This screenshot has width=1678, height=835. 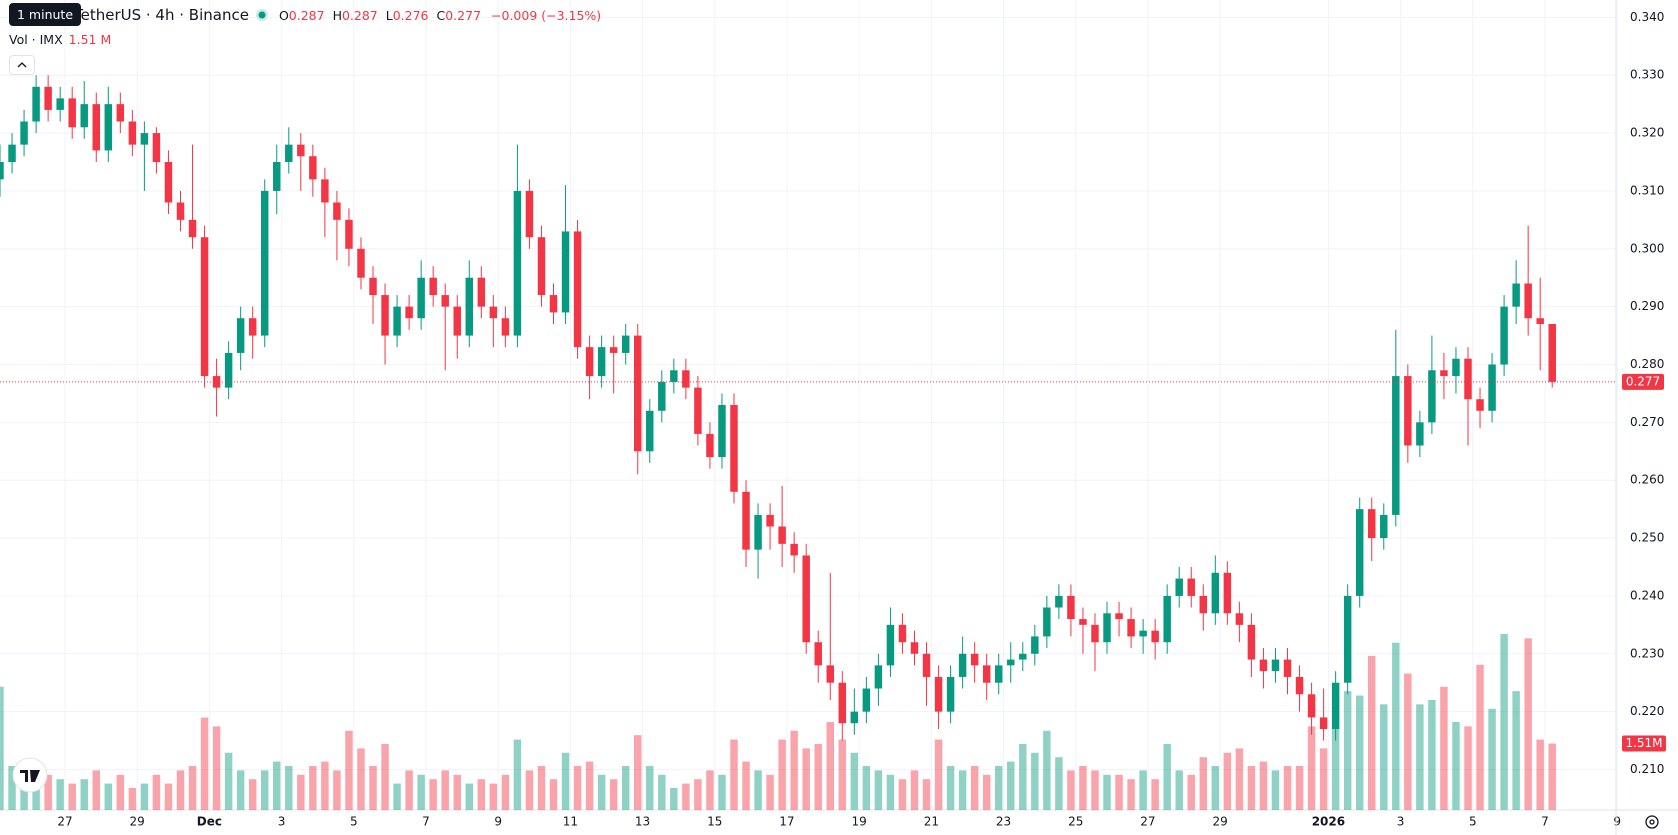 What do you see at coordinates (441, 15) in the screenshot?
I see `ohlc-key: C` at bounding box center [441, 15].